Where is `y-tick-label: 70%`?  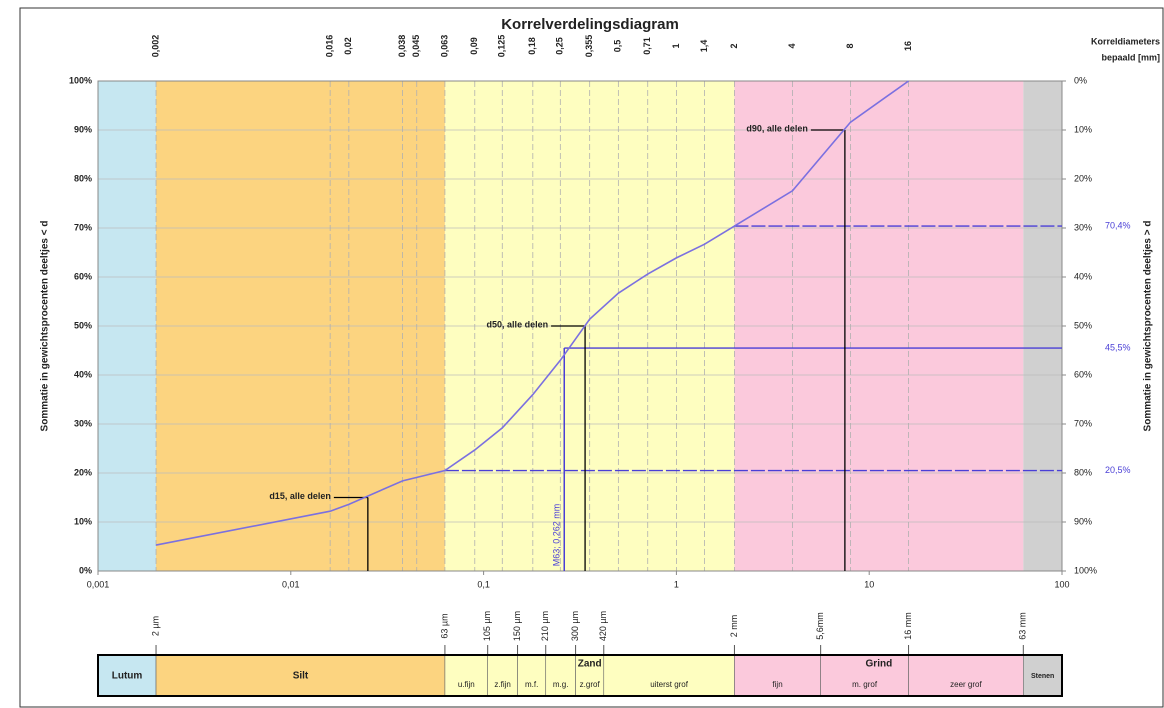
y-tick-label: 70% is located at coordinates (83, 227).